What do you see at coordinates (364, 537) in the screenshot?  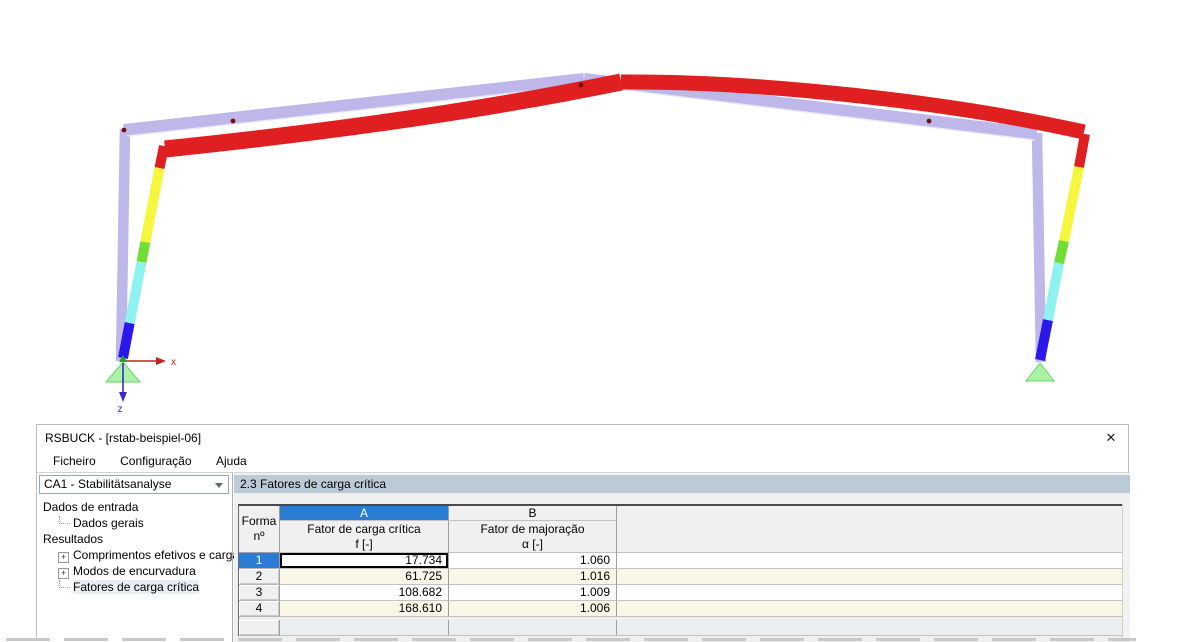 I see `column-title-a: Fator de carga crítica f [-]` at bounding box center [364, 537].